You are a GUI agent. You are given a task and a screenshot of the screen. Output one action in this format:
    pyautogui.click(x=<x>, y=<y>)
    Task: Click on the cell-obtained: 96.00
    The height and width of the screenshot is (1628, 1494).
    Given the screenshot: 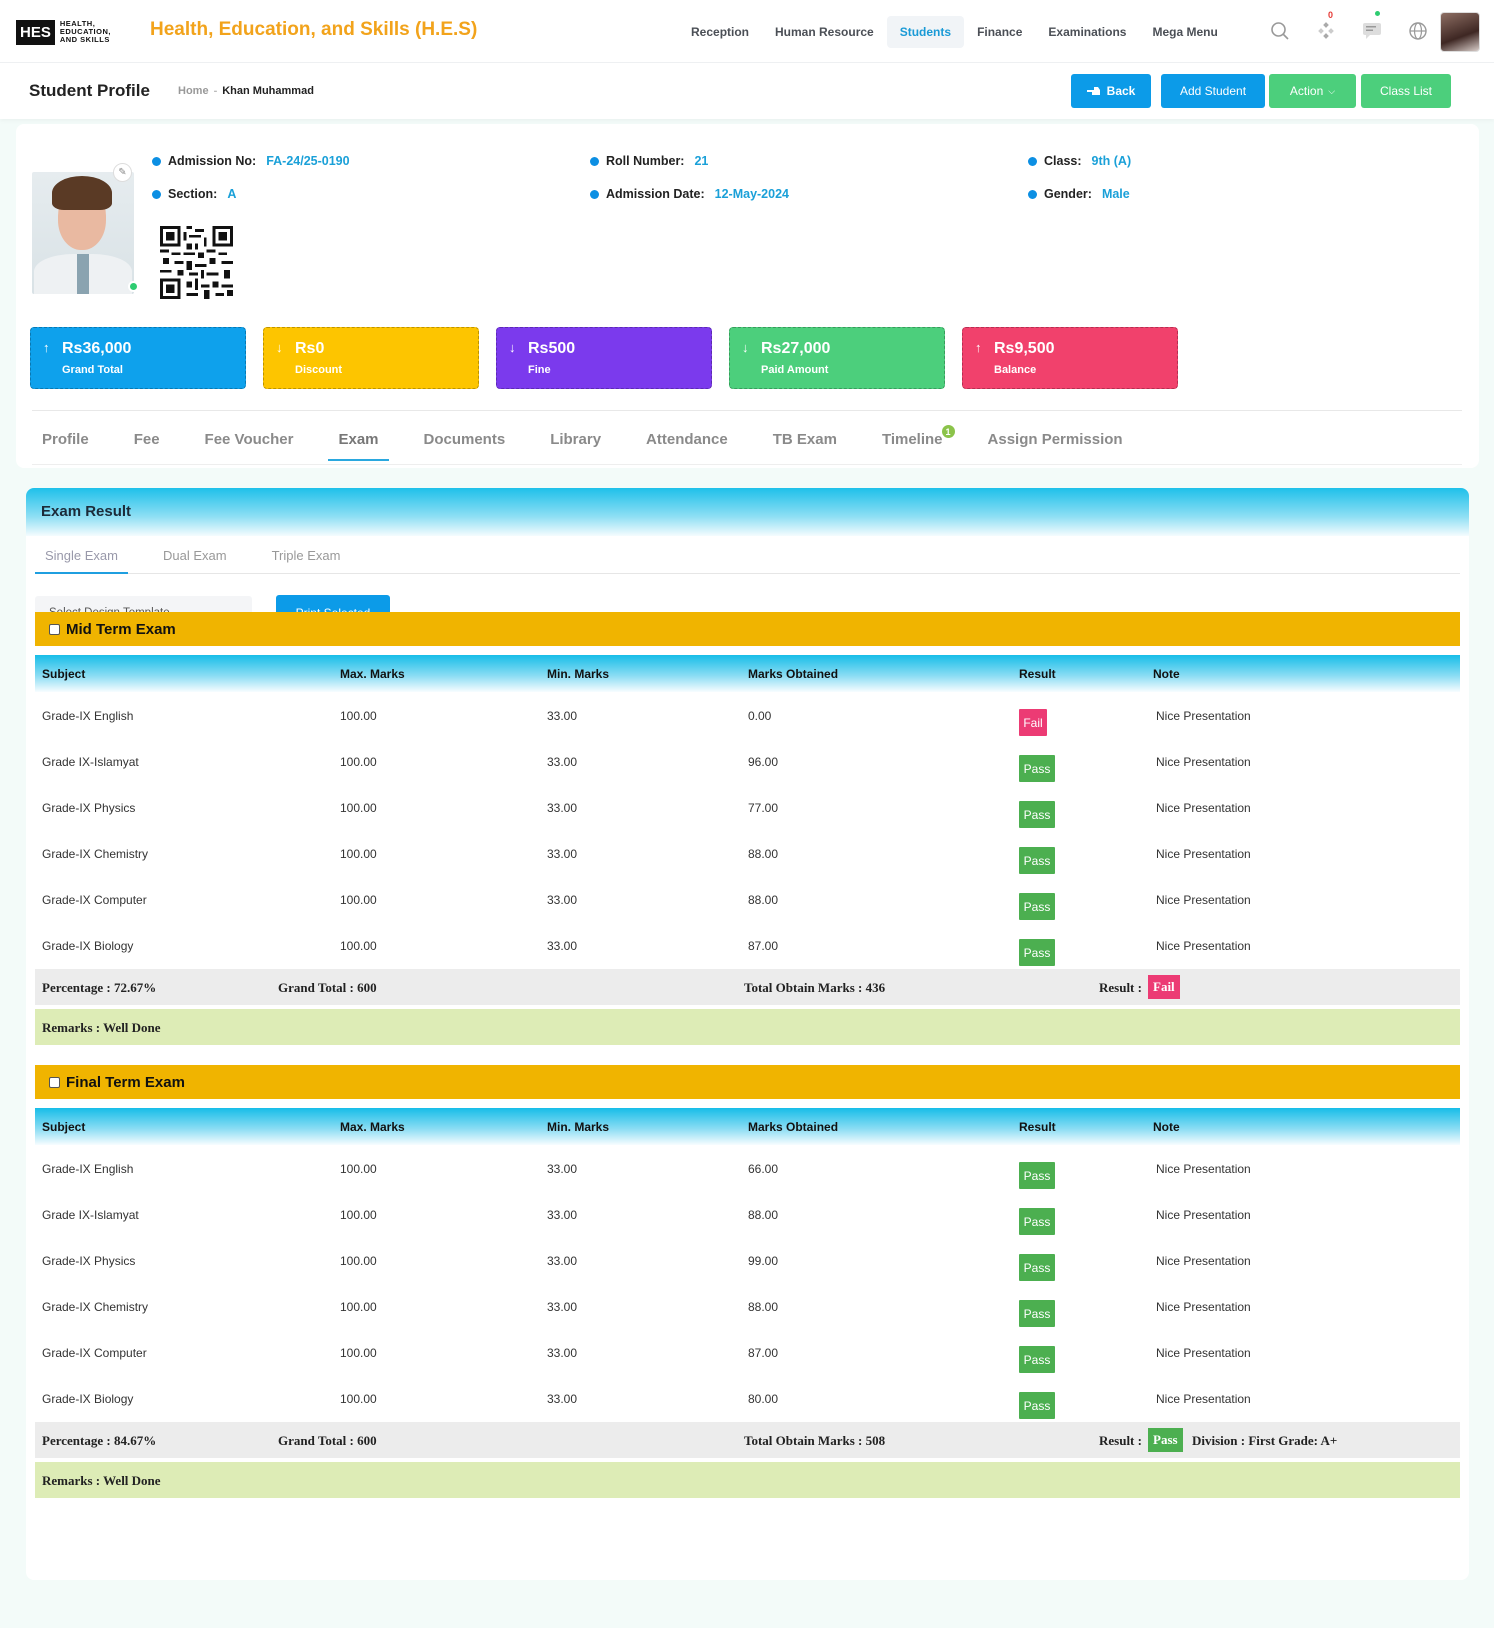 What is the action you would take?
    pyautogui.click(x=763, y=762)
    